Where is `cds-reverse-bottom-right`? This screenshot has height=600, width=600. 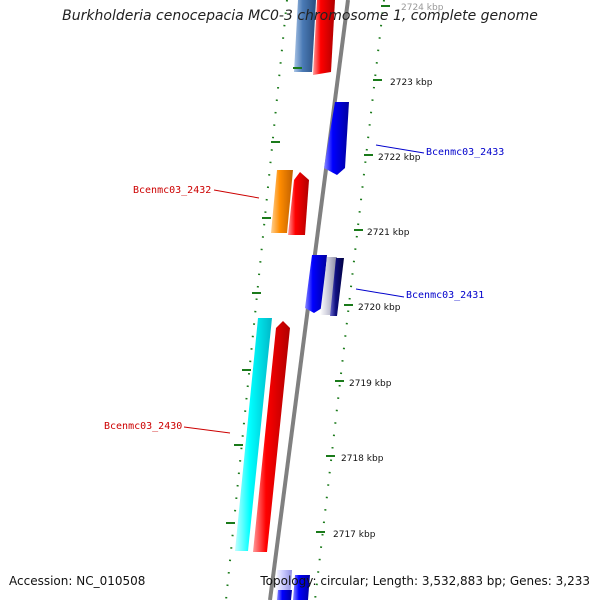 cds-reverse-bottom-right is located at coordinates (301, 587).